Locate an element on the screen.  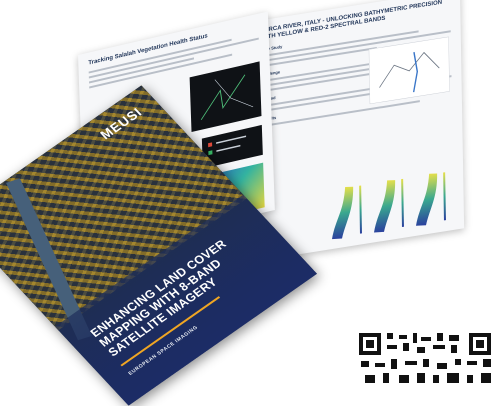
location-map is located at coordinates (409, 70).